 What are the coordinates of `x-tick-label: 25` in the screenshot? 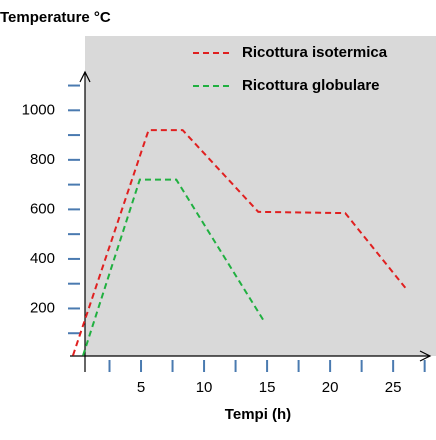 It's located at (393, 387).